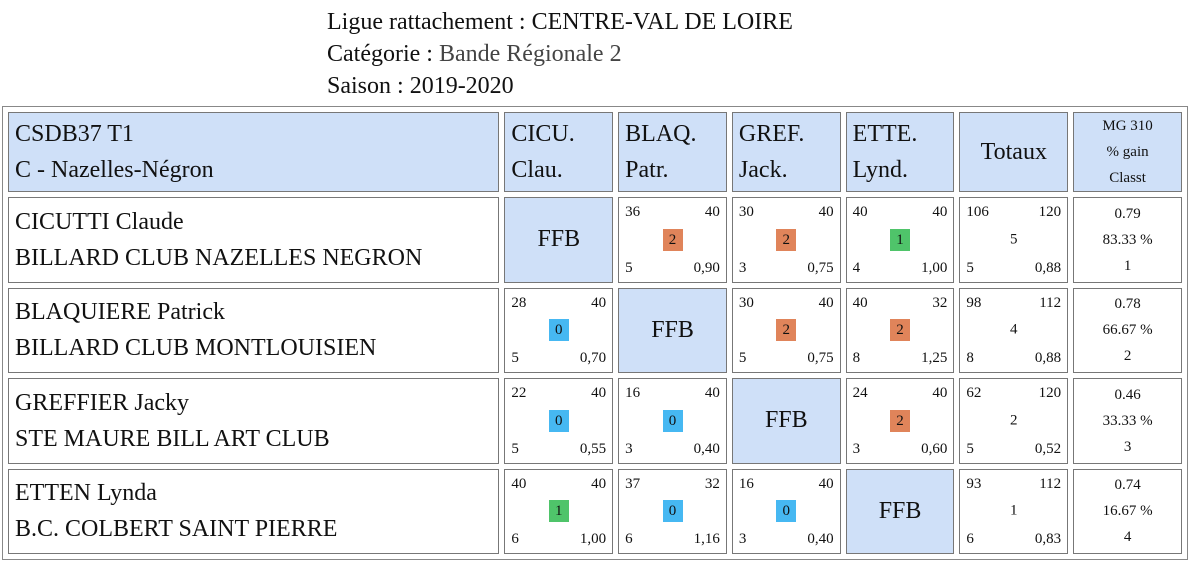  I want to click on player-club: BILLARD CLUB NAZELLES NEGRON, so click(219, 257).